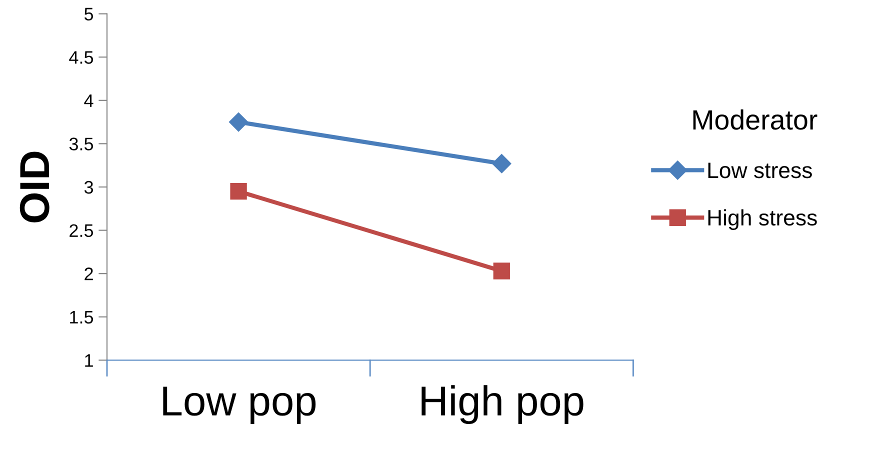  What do you see at coordinates (89, 360) in the screenshot?
I see `y-tick-label: 1` at bounding box center [89, 360].